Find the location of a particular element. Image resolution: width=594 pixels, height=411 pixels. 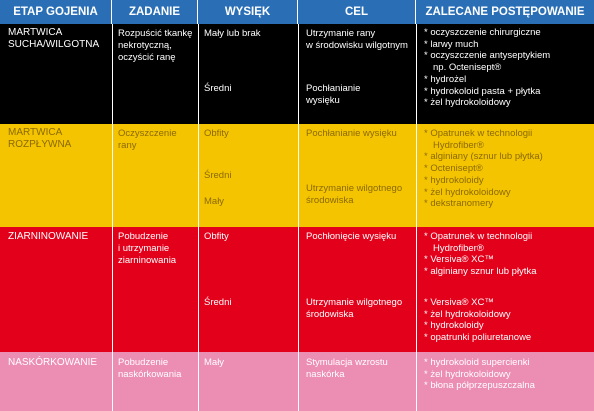

stage: ZIARNINOWANIE is located at coordinates (48, 236).